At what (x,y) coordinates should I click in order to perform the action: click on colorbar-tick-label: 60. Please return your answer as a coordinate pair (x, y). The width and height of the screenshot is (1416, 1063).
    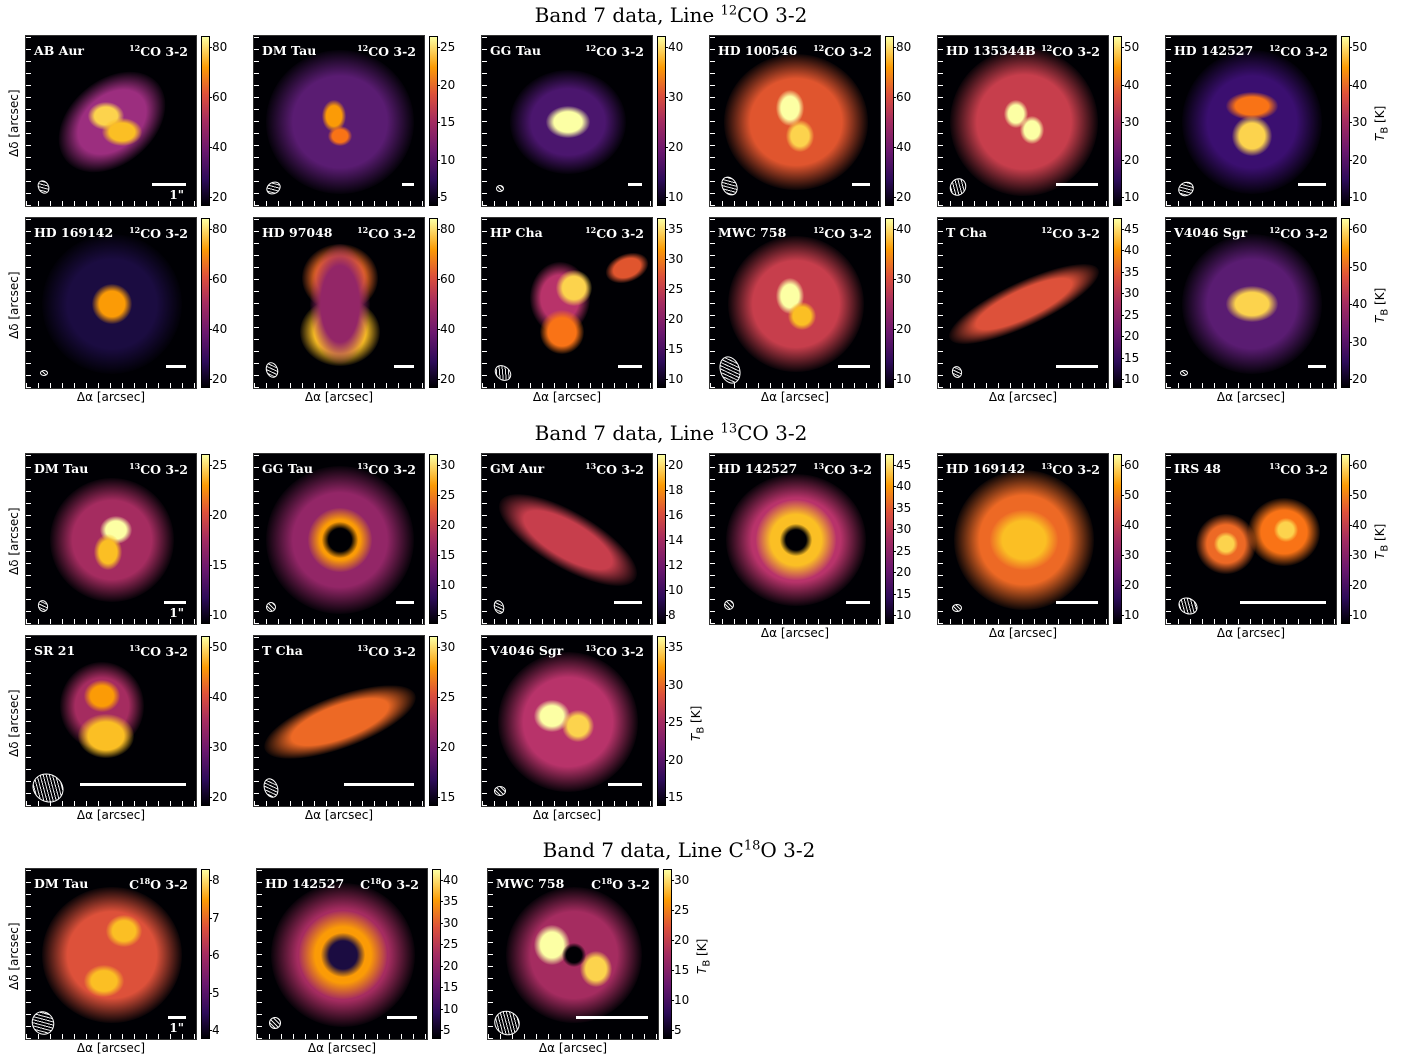
    Looking at the image, I should click on (1358, 465).